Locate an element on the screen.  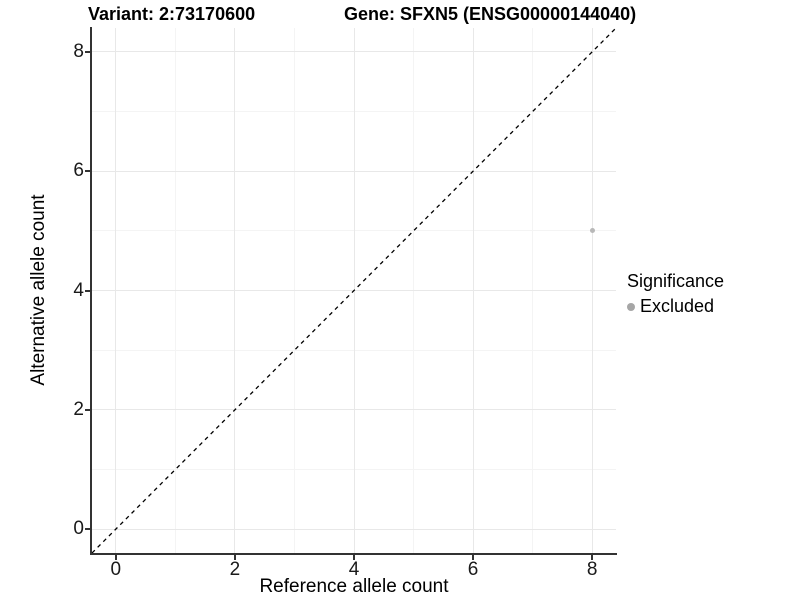
y-axis-tick-label: 8 is located at coordinates (78, 51).